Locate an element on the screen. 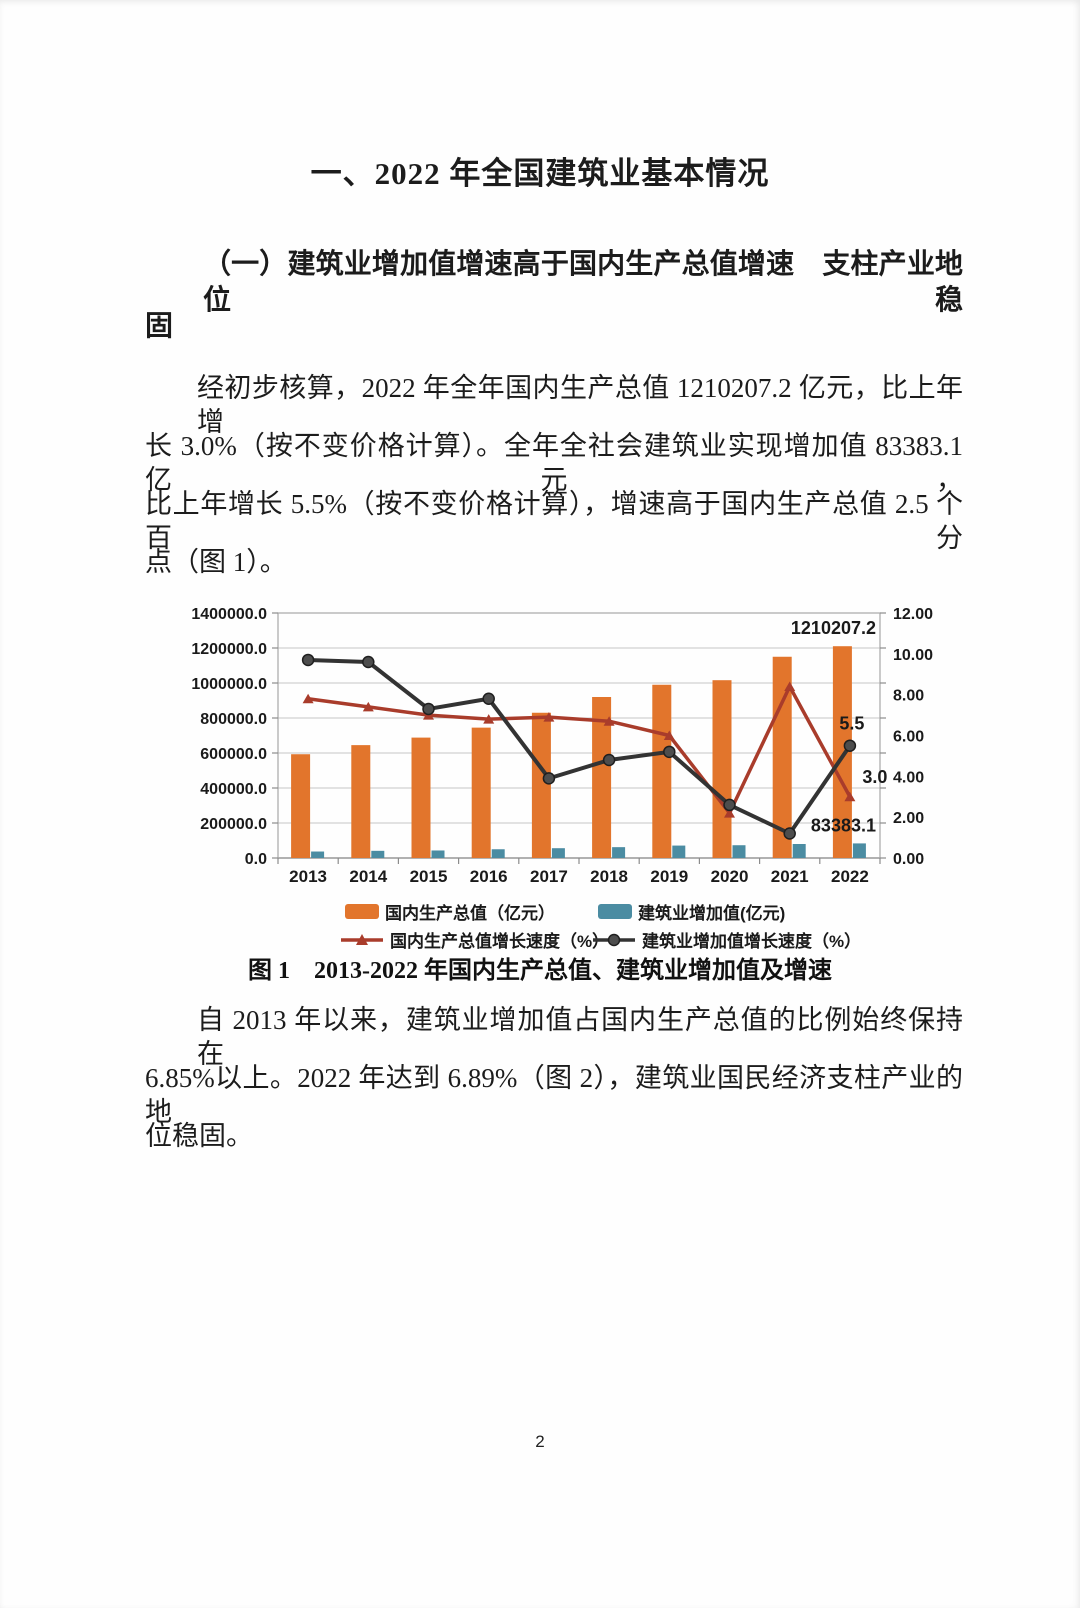  data-point-labels: 1210207.2 83383.1 3.0 5.5 is located at coordinates (839, 726).